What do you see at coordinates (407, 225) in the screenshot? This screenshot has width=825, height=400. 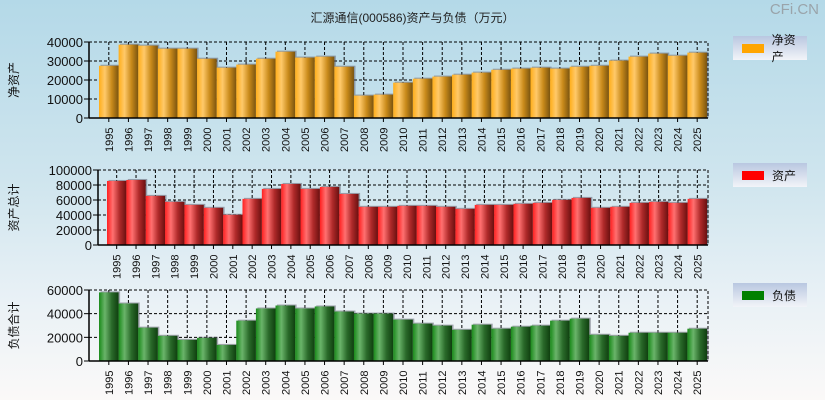 I see `bar-2010` at bounding box center [407, 225].